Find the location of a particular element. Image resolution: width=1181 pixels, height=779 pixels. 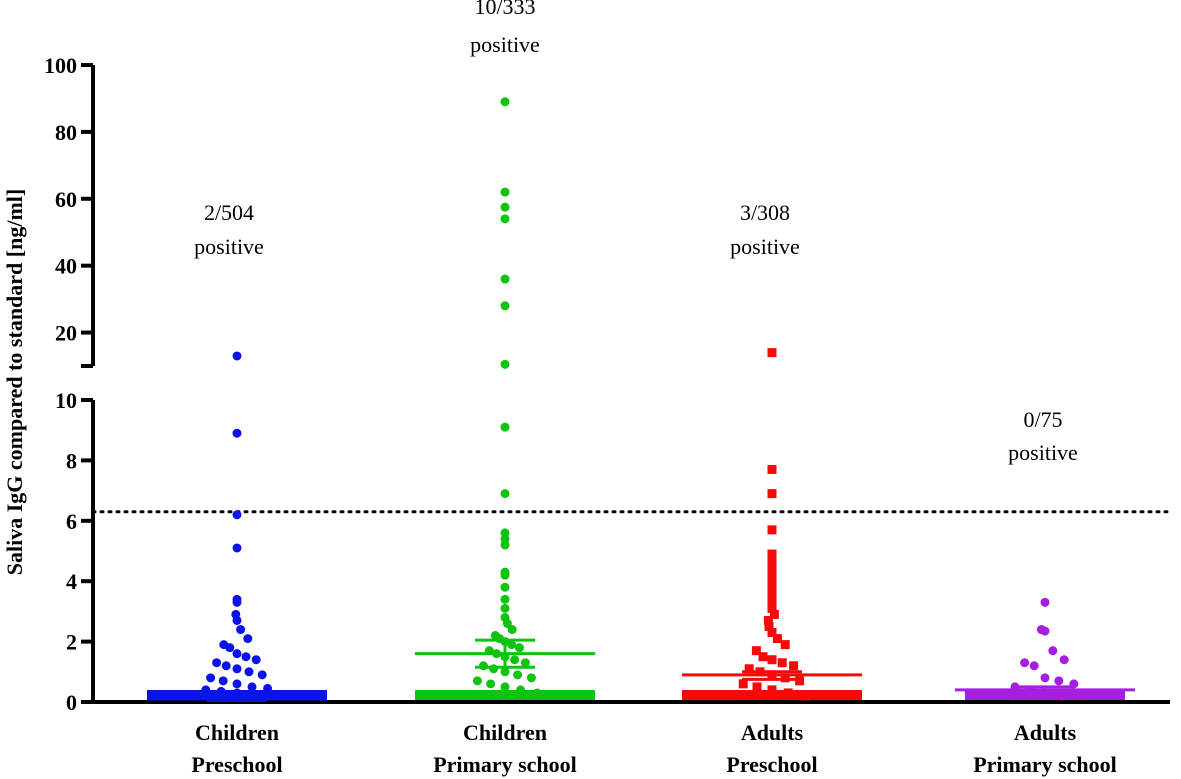

positive-count-annotation: 0/75 is located at coordinates (1042, 419).